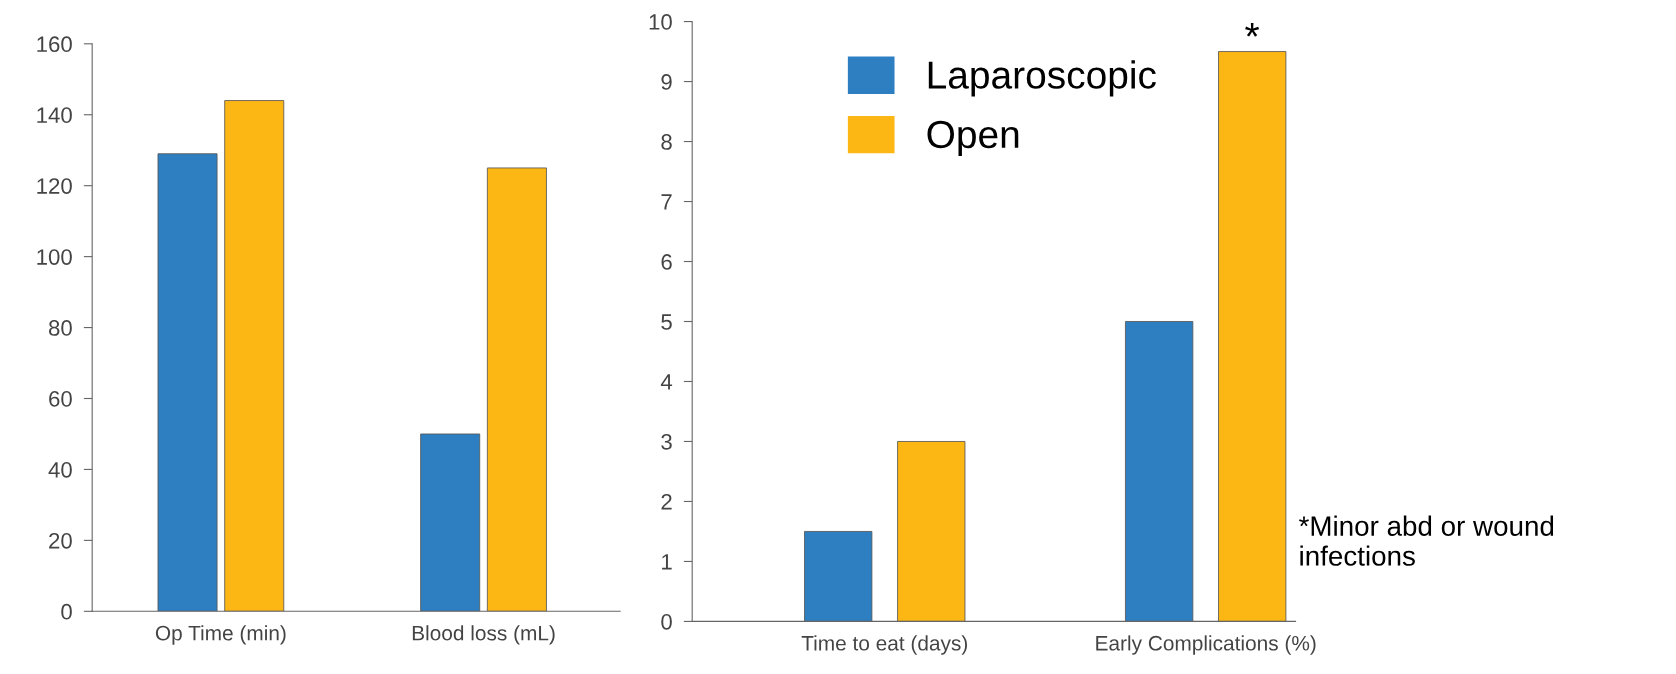 Image resolution: width=1676 pixels, height=674 pixels. What do you see at coordinates (54, 115) in the screenshot?
I see `y-tick-label: 140` at bounding box center [54, 115].